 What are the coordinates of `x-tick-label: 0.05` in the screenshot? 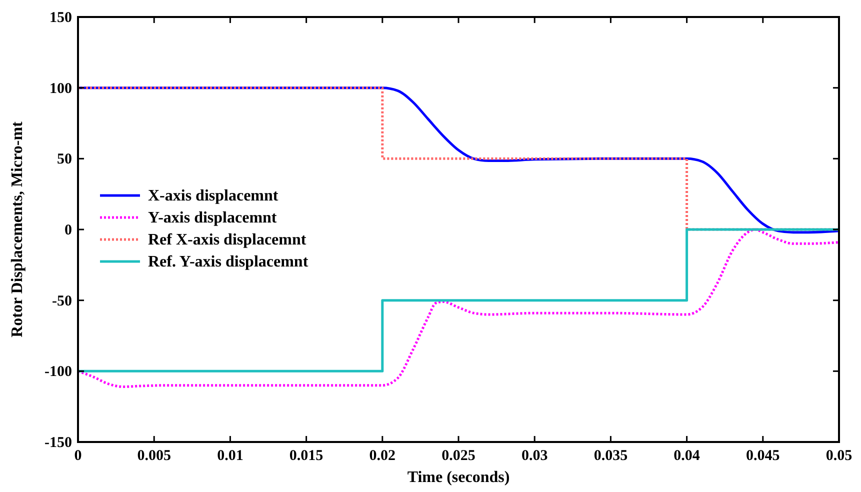 It's located at (839, 456).